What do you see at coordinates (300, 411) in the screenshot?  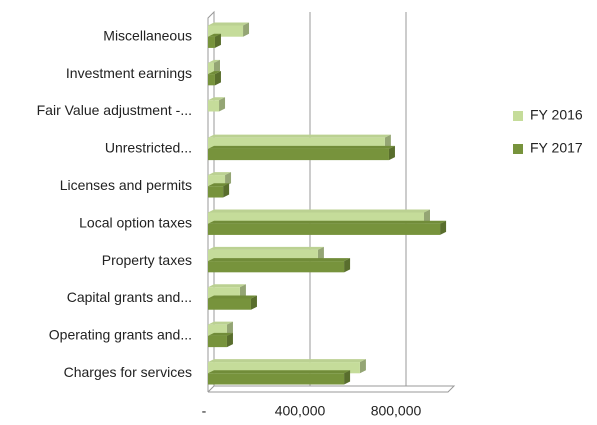 I see `x-tick-label: 400,000` at bounding box center [300, 411].